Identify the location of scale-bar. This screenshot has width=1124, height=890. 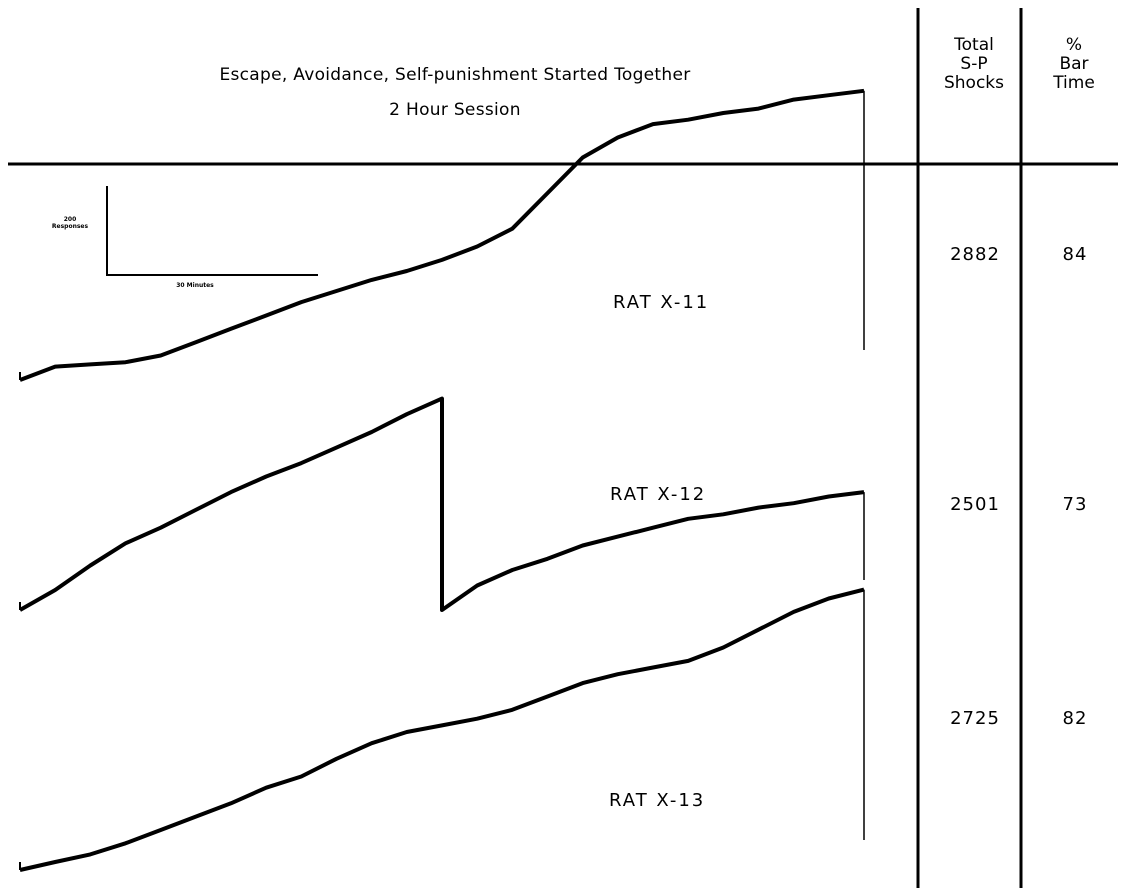
(212, 231).